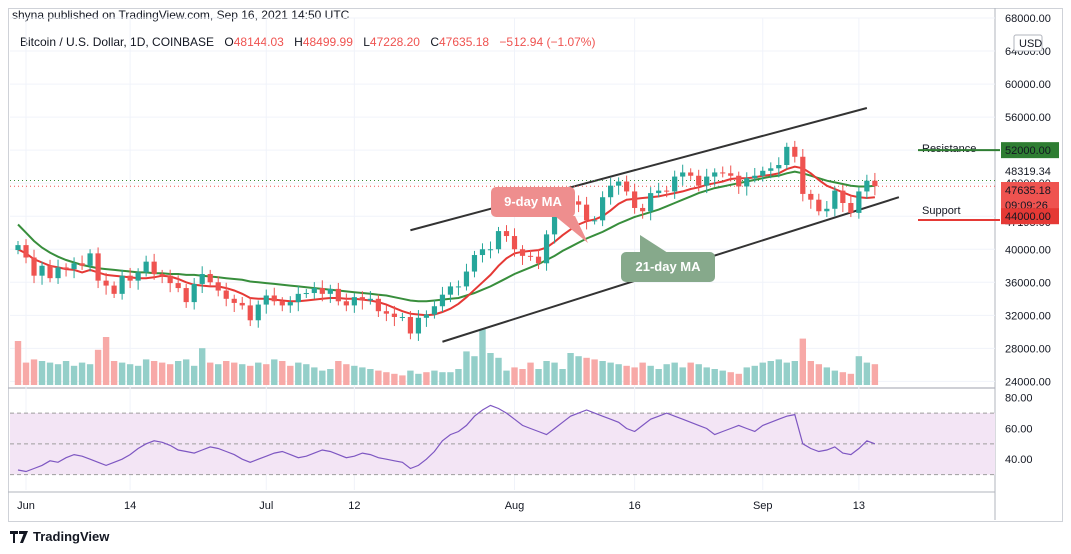 The width and height of the screenshot is (1071, 554). I want to click on currency-badge-label: USD, so click(1030, 44).